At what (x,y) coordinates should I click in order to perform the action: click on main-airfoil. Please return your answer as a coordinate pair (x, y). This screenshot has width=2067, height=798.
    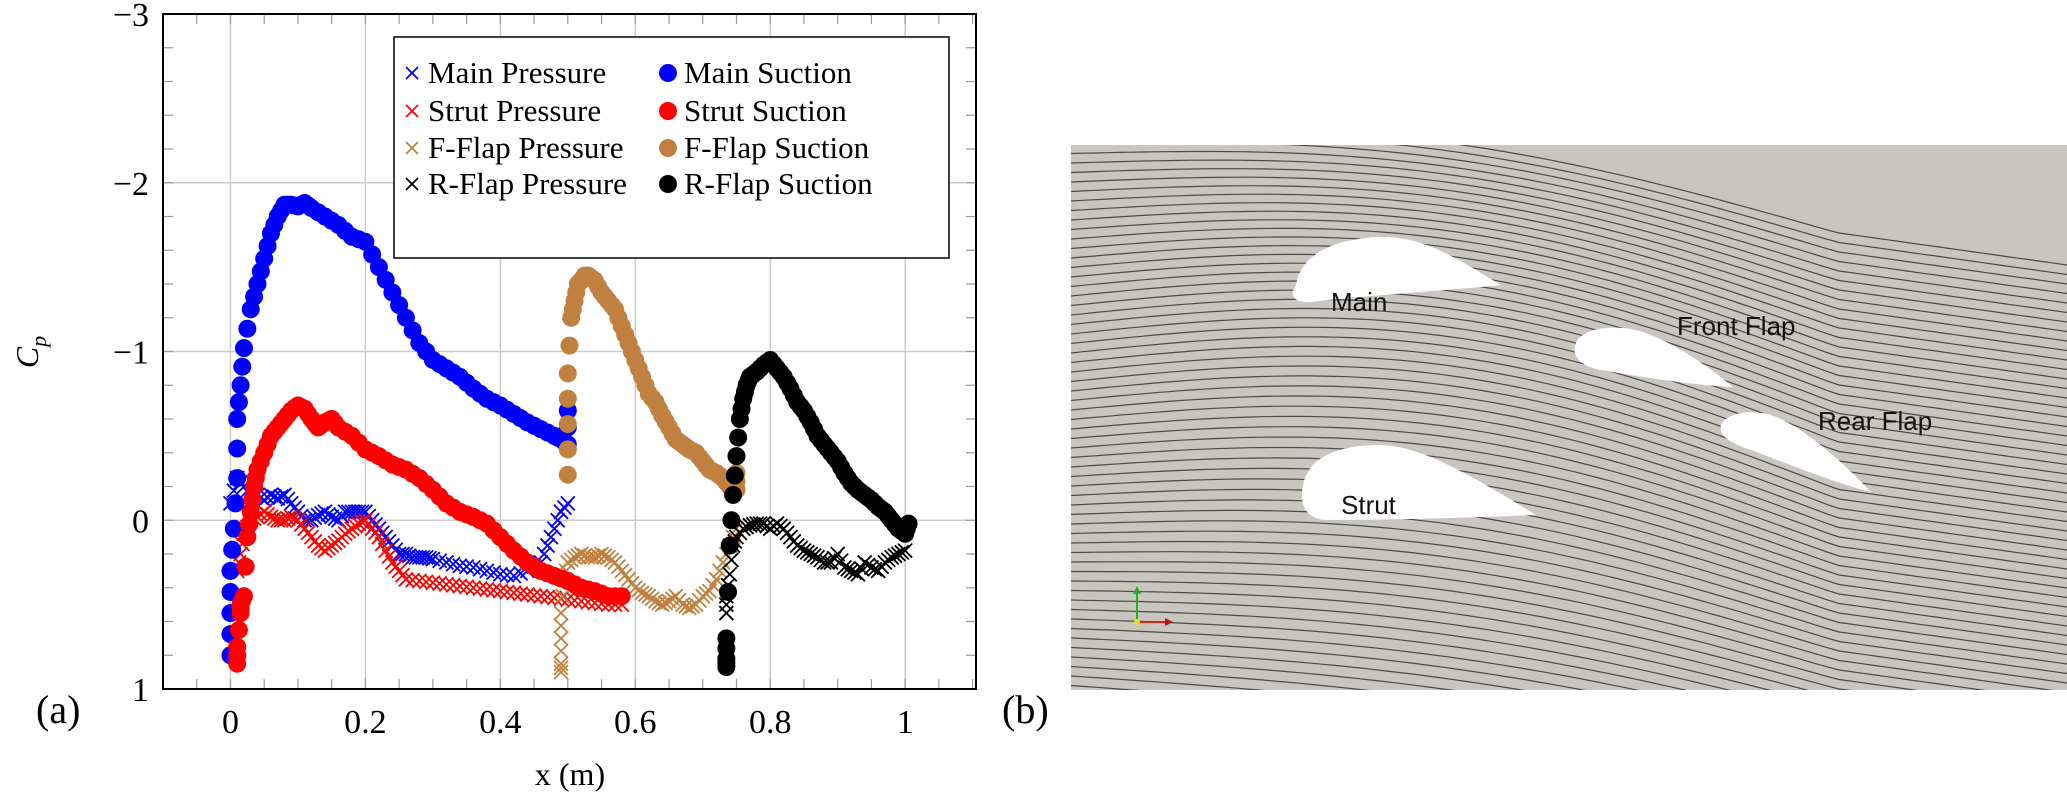
    Looking at the image, I should click on (1396, 269).